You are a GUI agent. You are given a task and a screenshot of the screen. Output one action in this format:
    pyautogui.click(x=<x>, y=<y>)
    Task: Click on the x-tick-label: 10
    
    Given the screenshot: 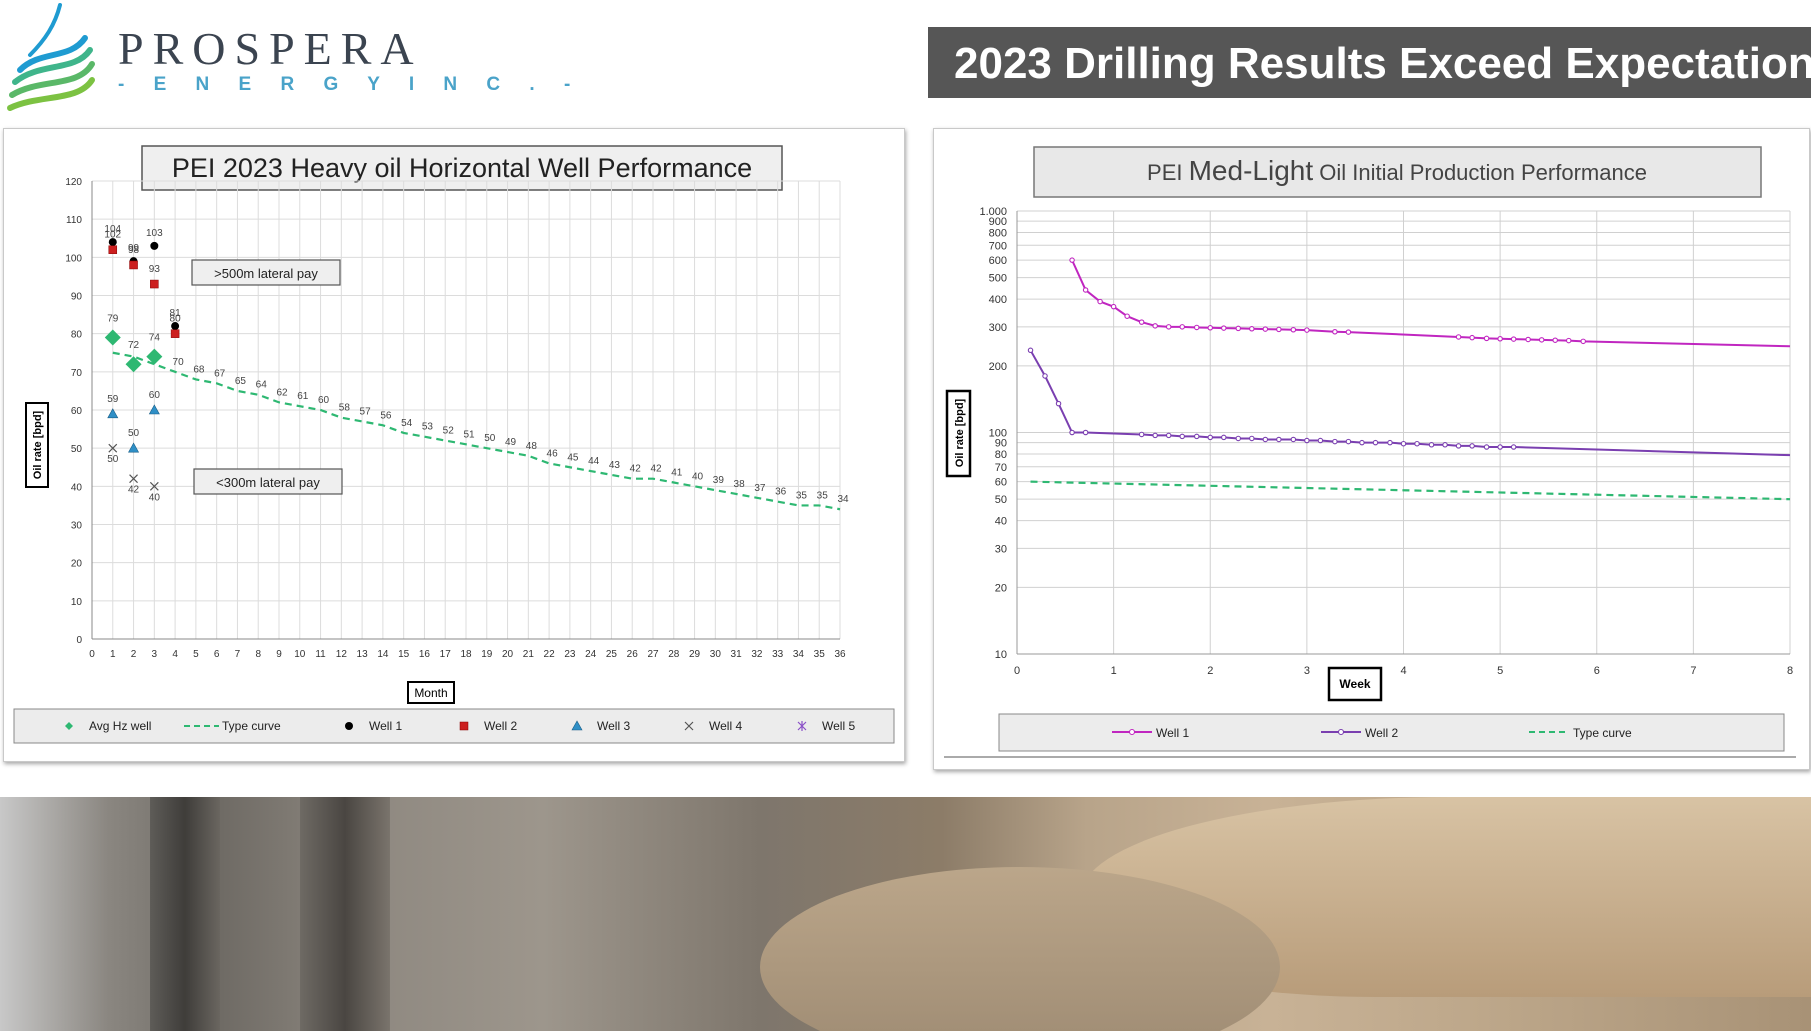 What is the action you would take?
    pyautogui.click(x=300, y=654)
    